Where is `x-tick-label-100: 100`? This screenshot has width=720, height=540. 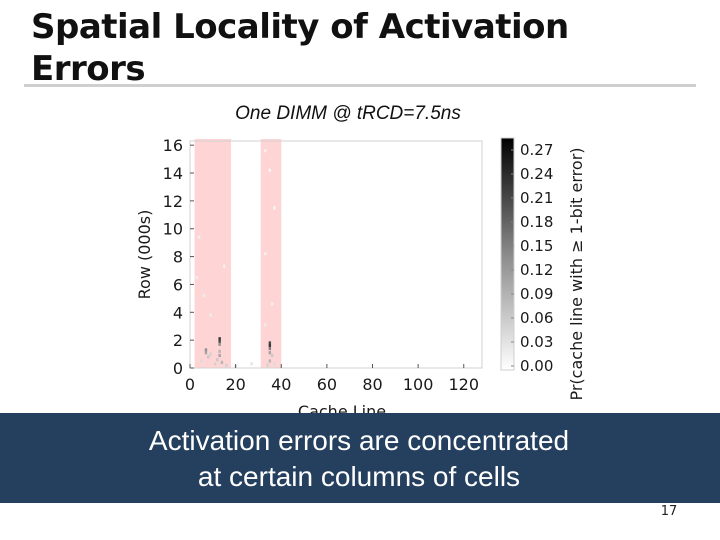 x-tick-label-100: 100 is located at coordinates (418, 384).